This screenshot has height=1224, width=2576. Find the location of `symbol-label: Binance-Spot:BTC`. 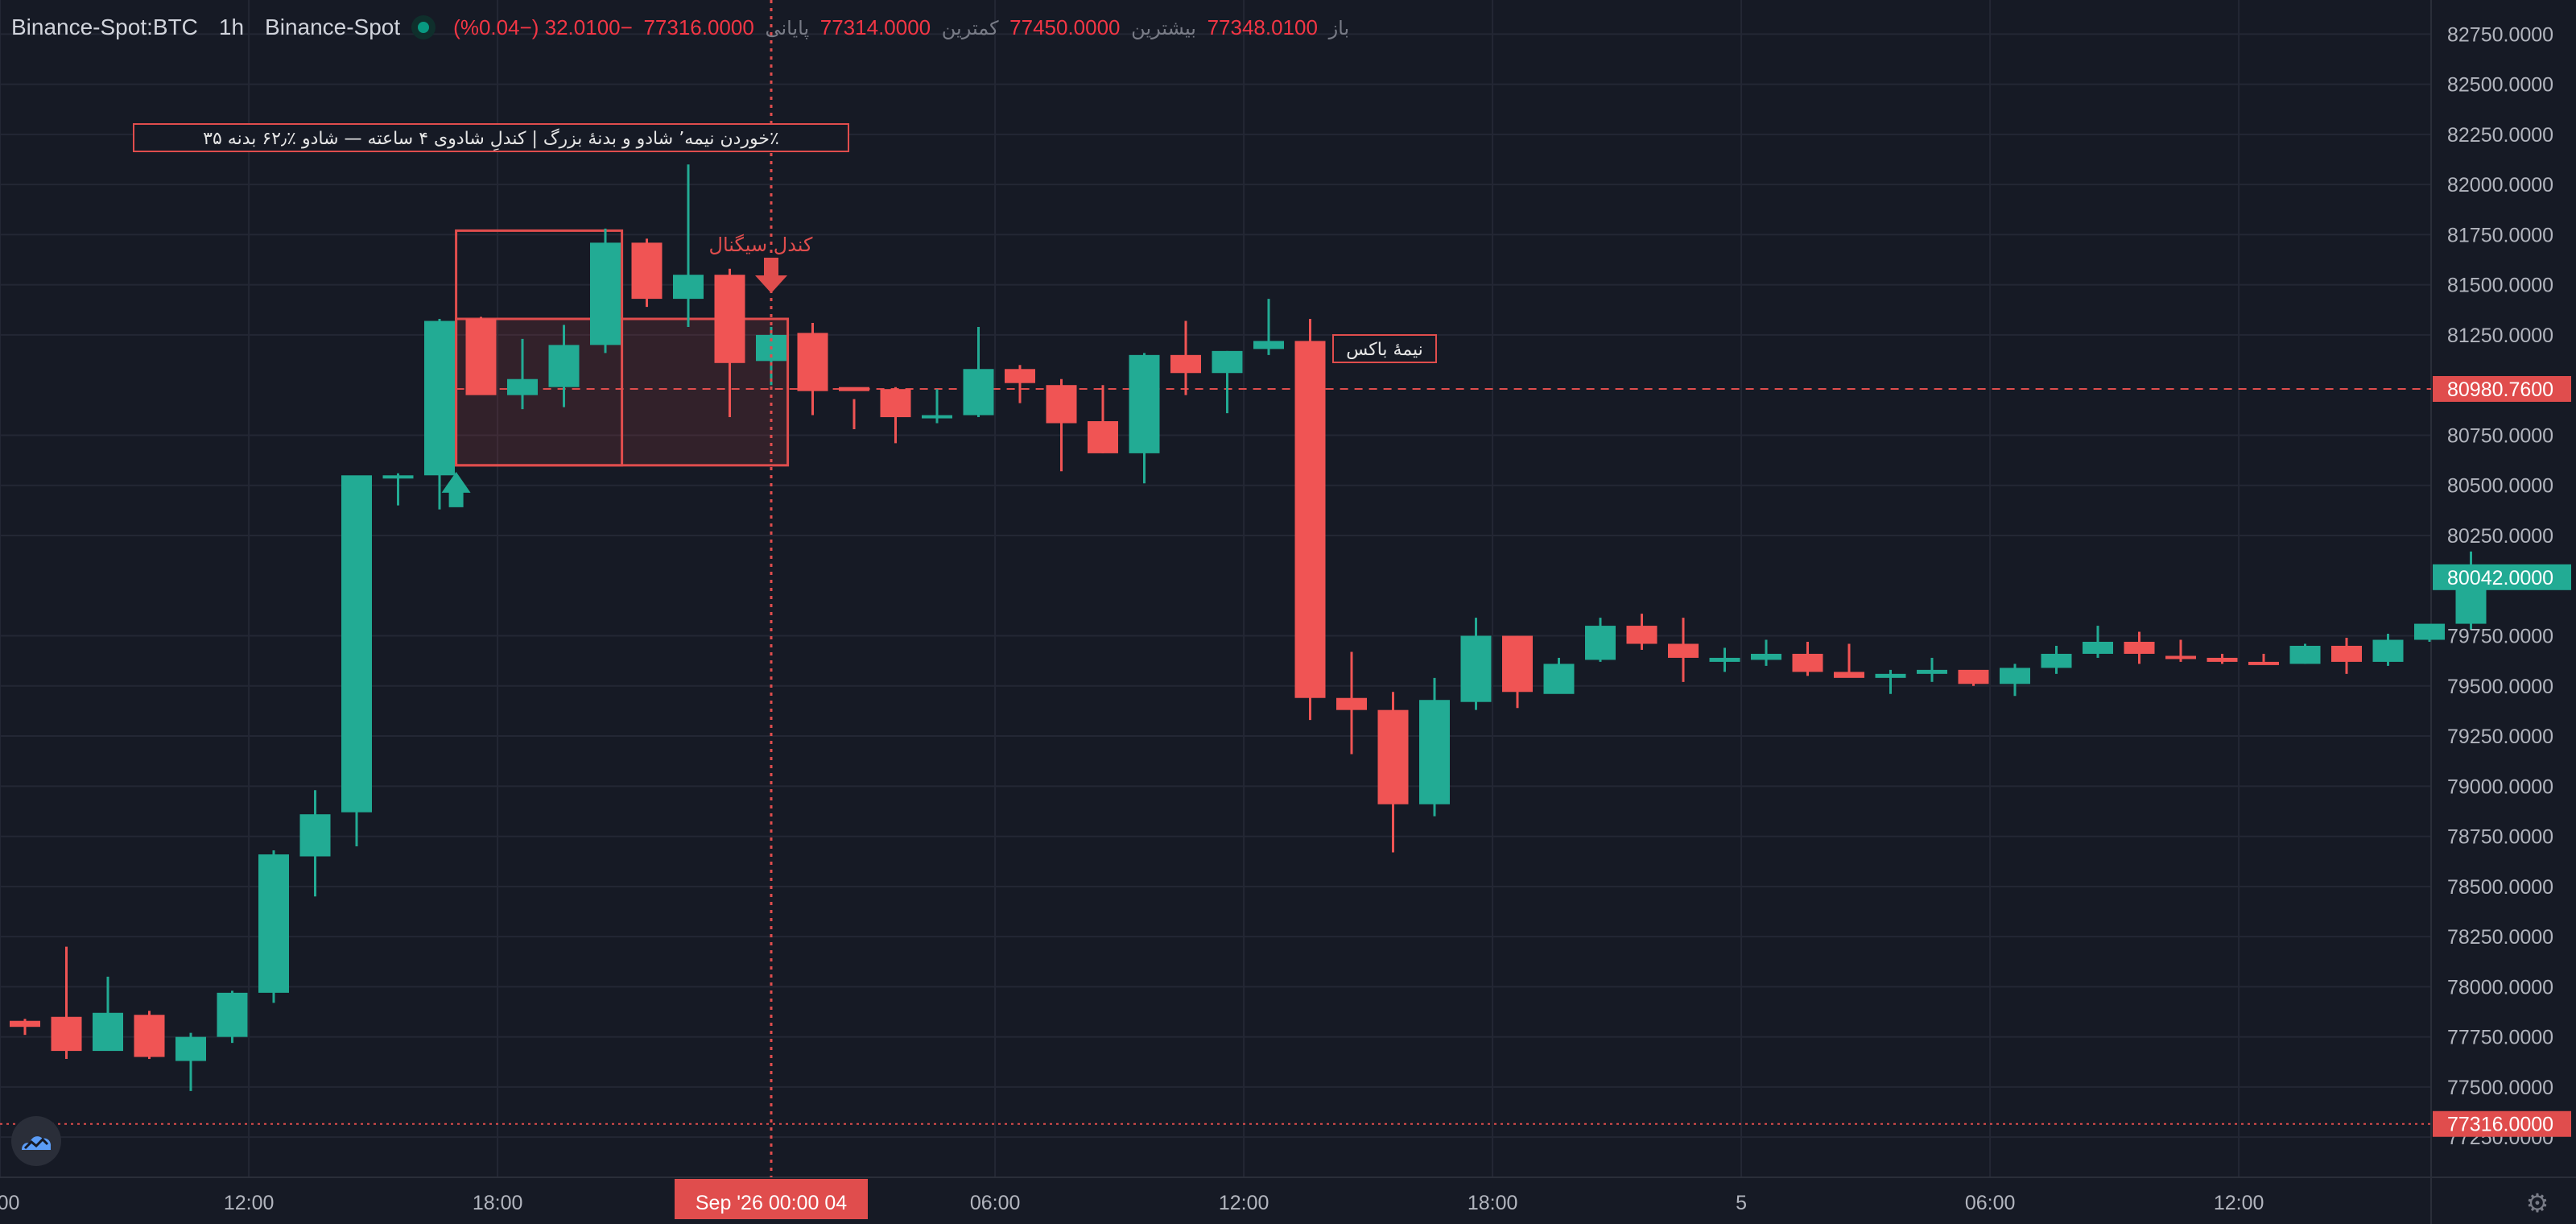

symbol-label: Binance-Spot:BTC is located at coordinates (104, 26).